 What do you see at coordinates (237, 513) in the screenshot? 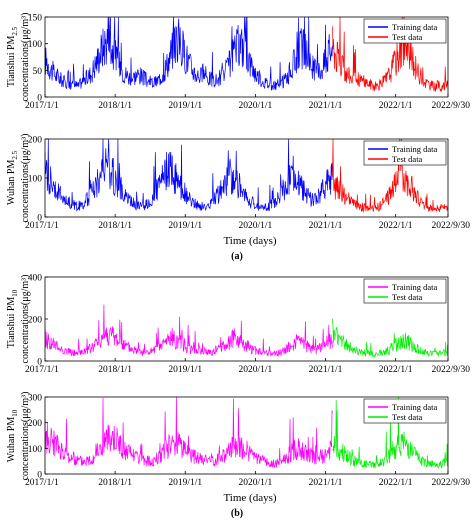
I see `panel-label-b: (b)` at bounding box center [237, 513].